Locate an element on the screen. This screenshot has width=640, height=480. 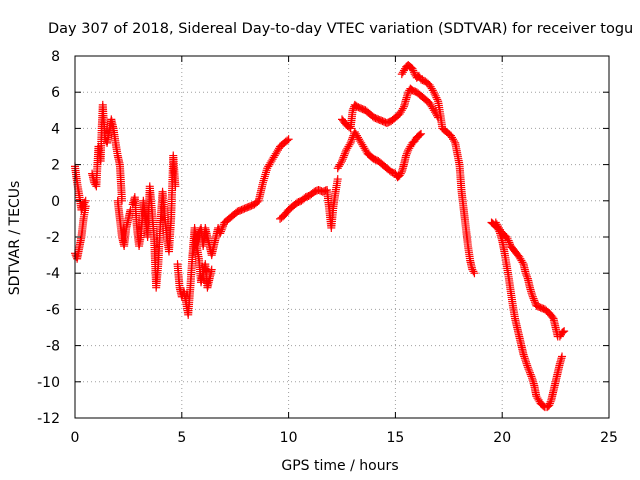
y-tick-label: -2 is located at coordinates (53, 238).